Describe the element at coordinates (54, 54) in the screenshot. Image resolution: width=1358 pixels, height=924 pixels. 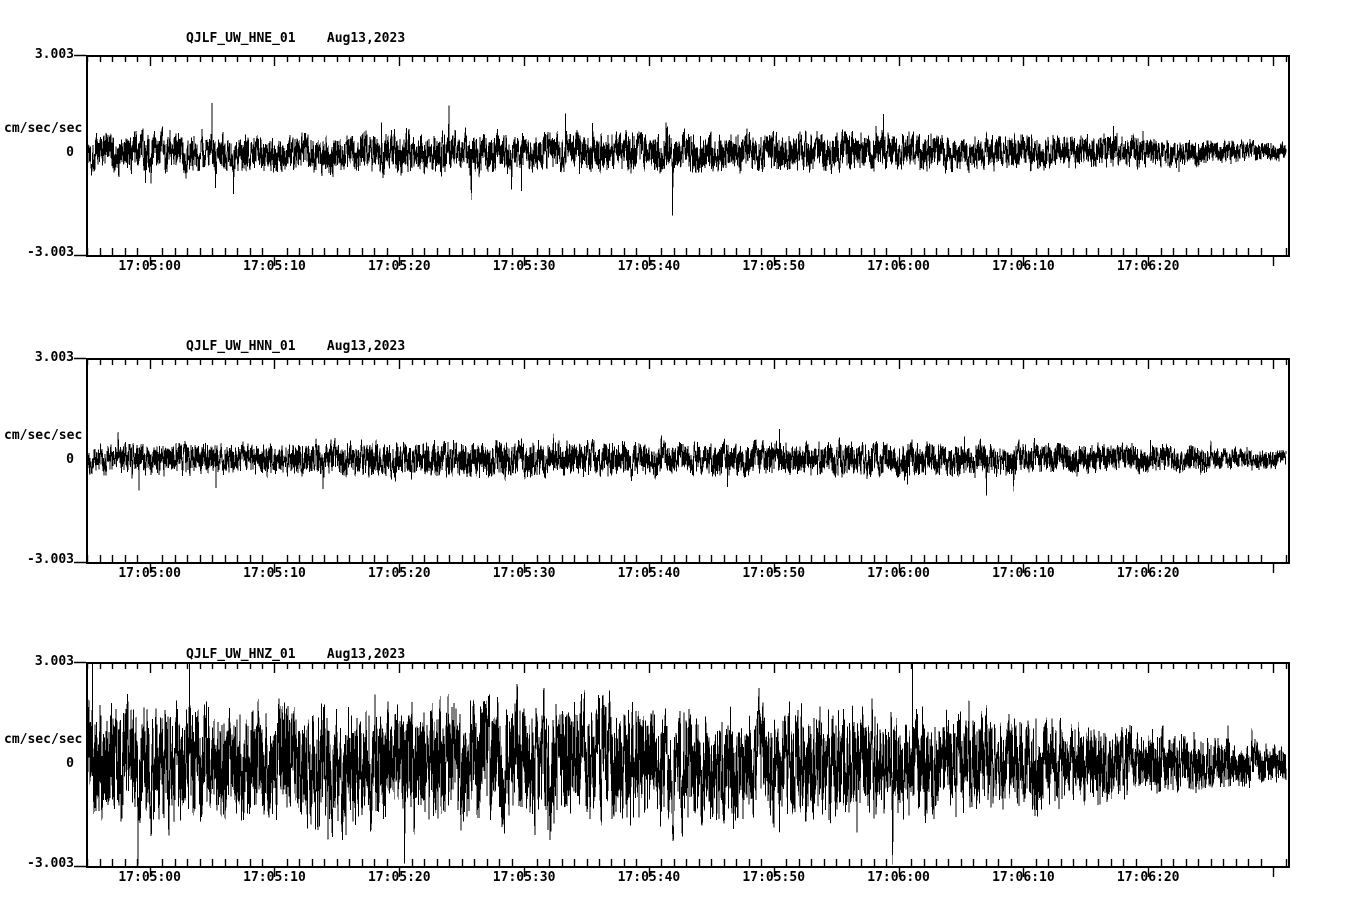
I see `y-tick-label-max-hne: 3.003` at that location.